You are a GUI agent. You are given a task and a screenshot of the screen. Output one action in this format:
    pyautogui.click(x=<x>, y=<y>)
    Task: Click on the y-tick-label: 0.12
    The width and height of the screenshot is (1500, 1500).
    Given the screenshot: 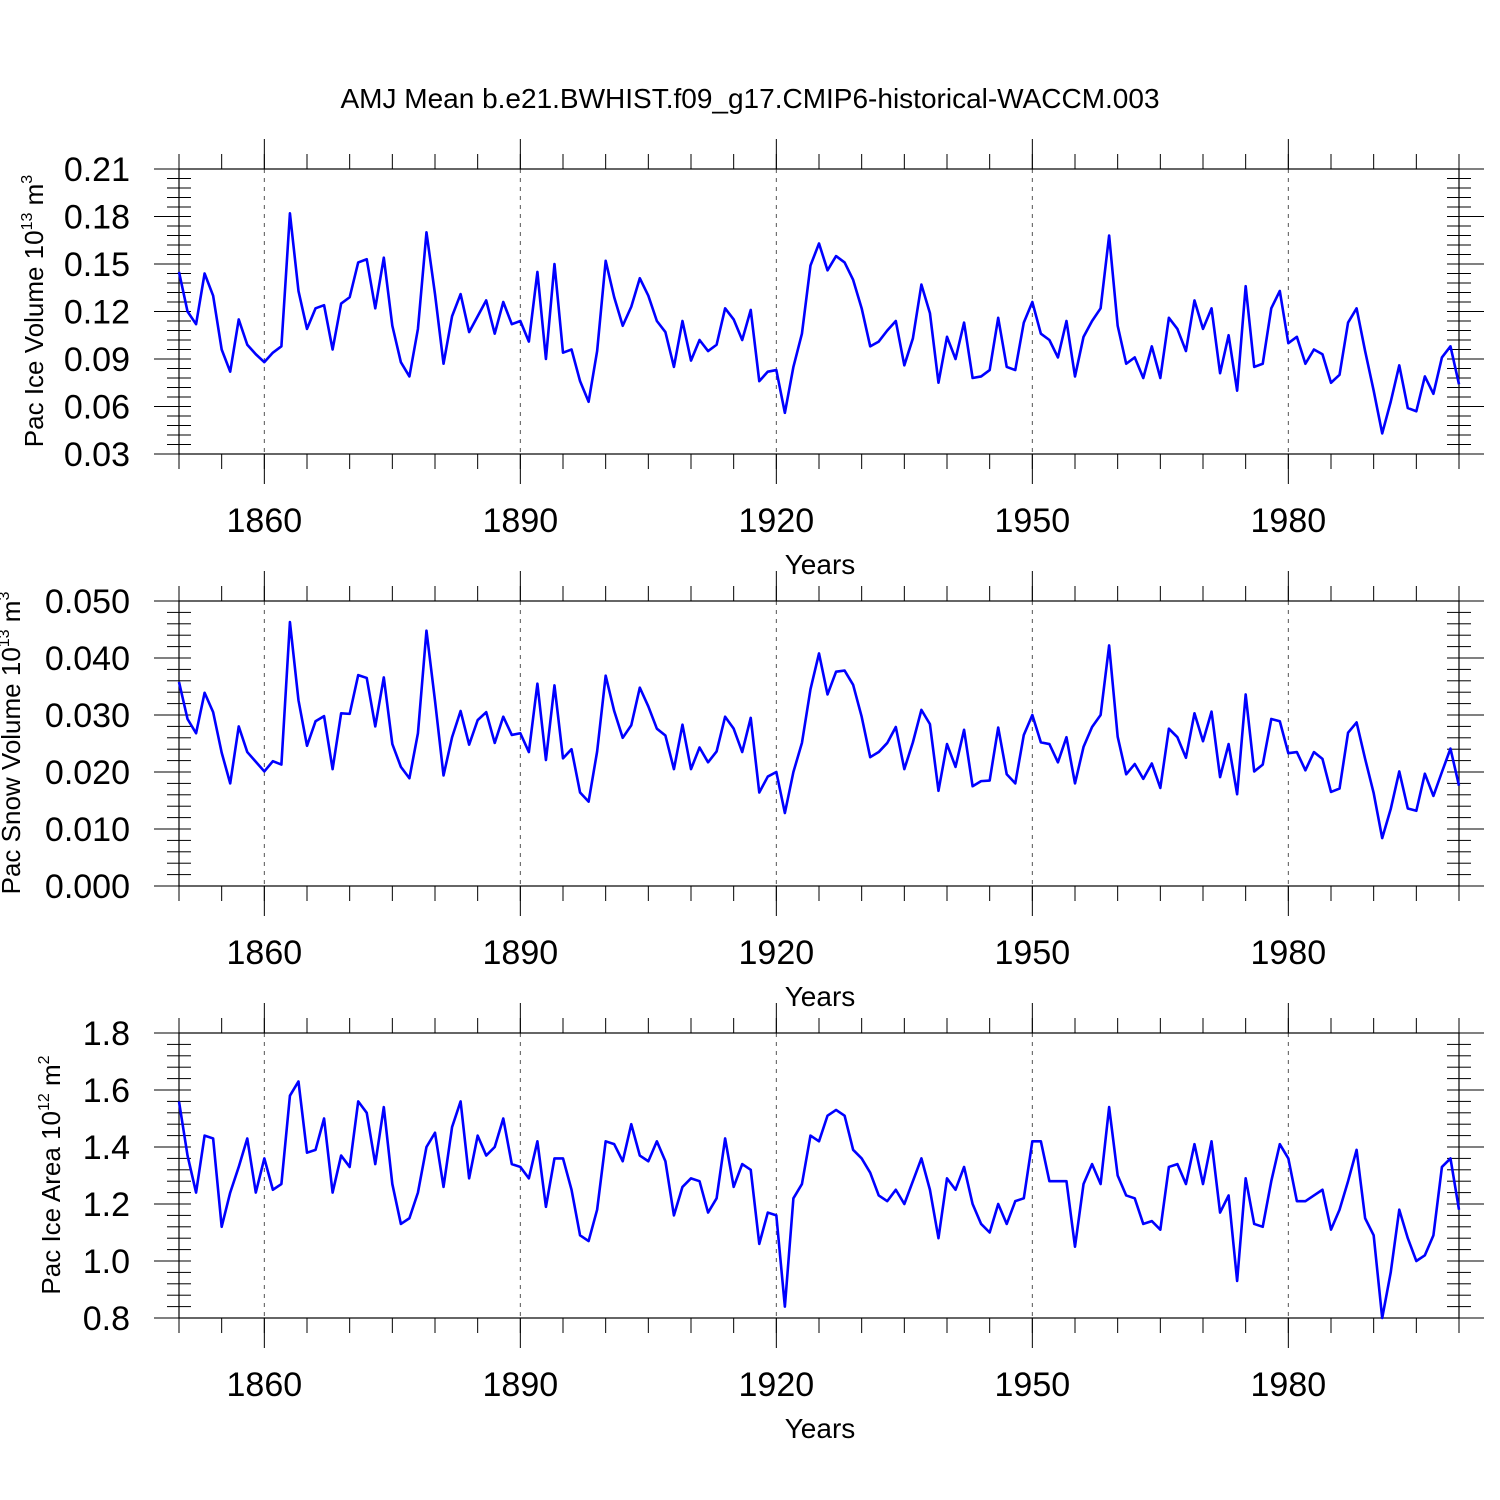 What is the action you would take?
    pyautogui.click(x=97, y=313)
    